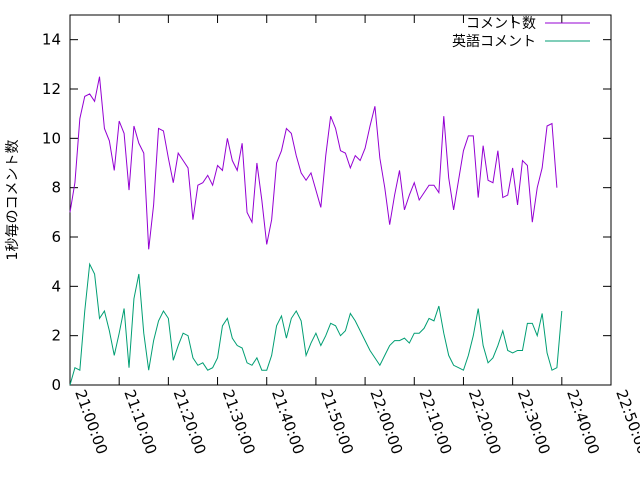 The width and height of the screenshot is (640, 480). What do you see at coordinates (51, 40) in the screenshot?
I see `y-tick-label: 14` at bounding box center [51, 40].